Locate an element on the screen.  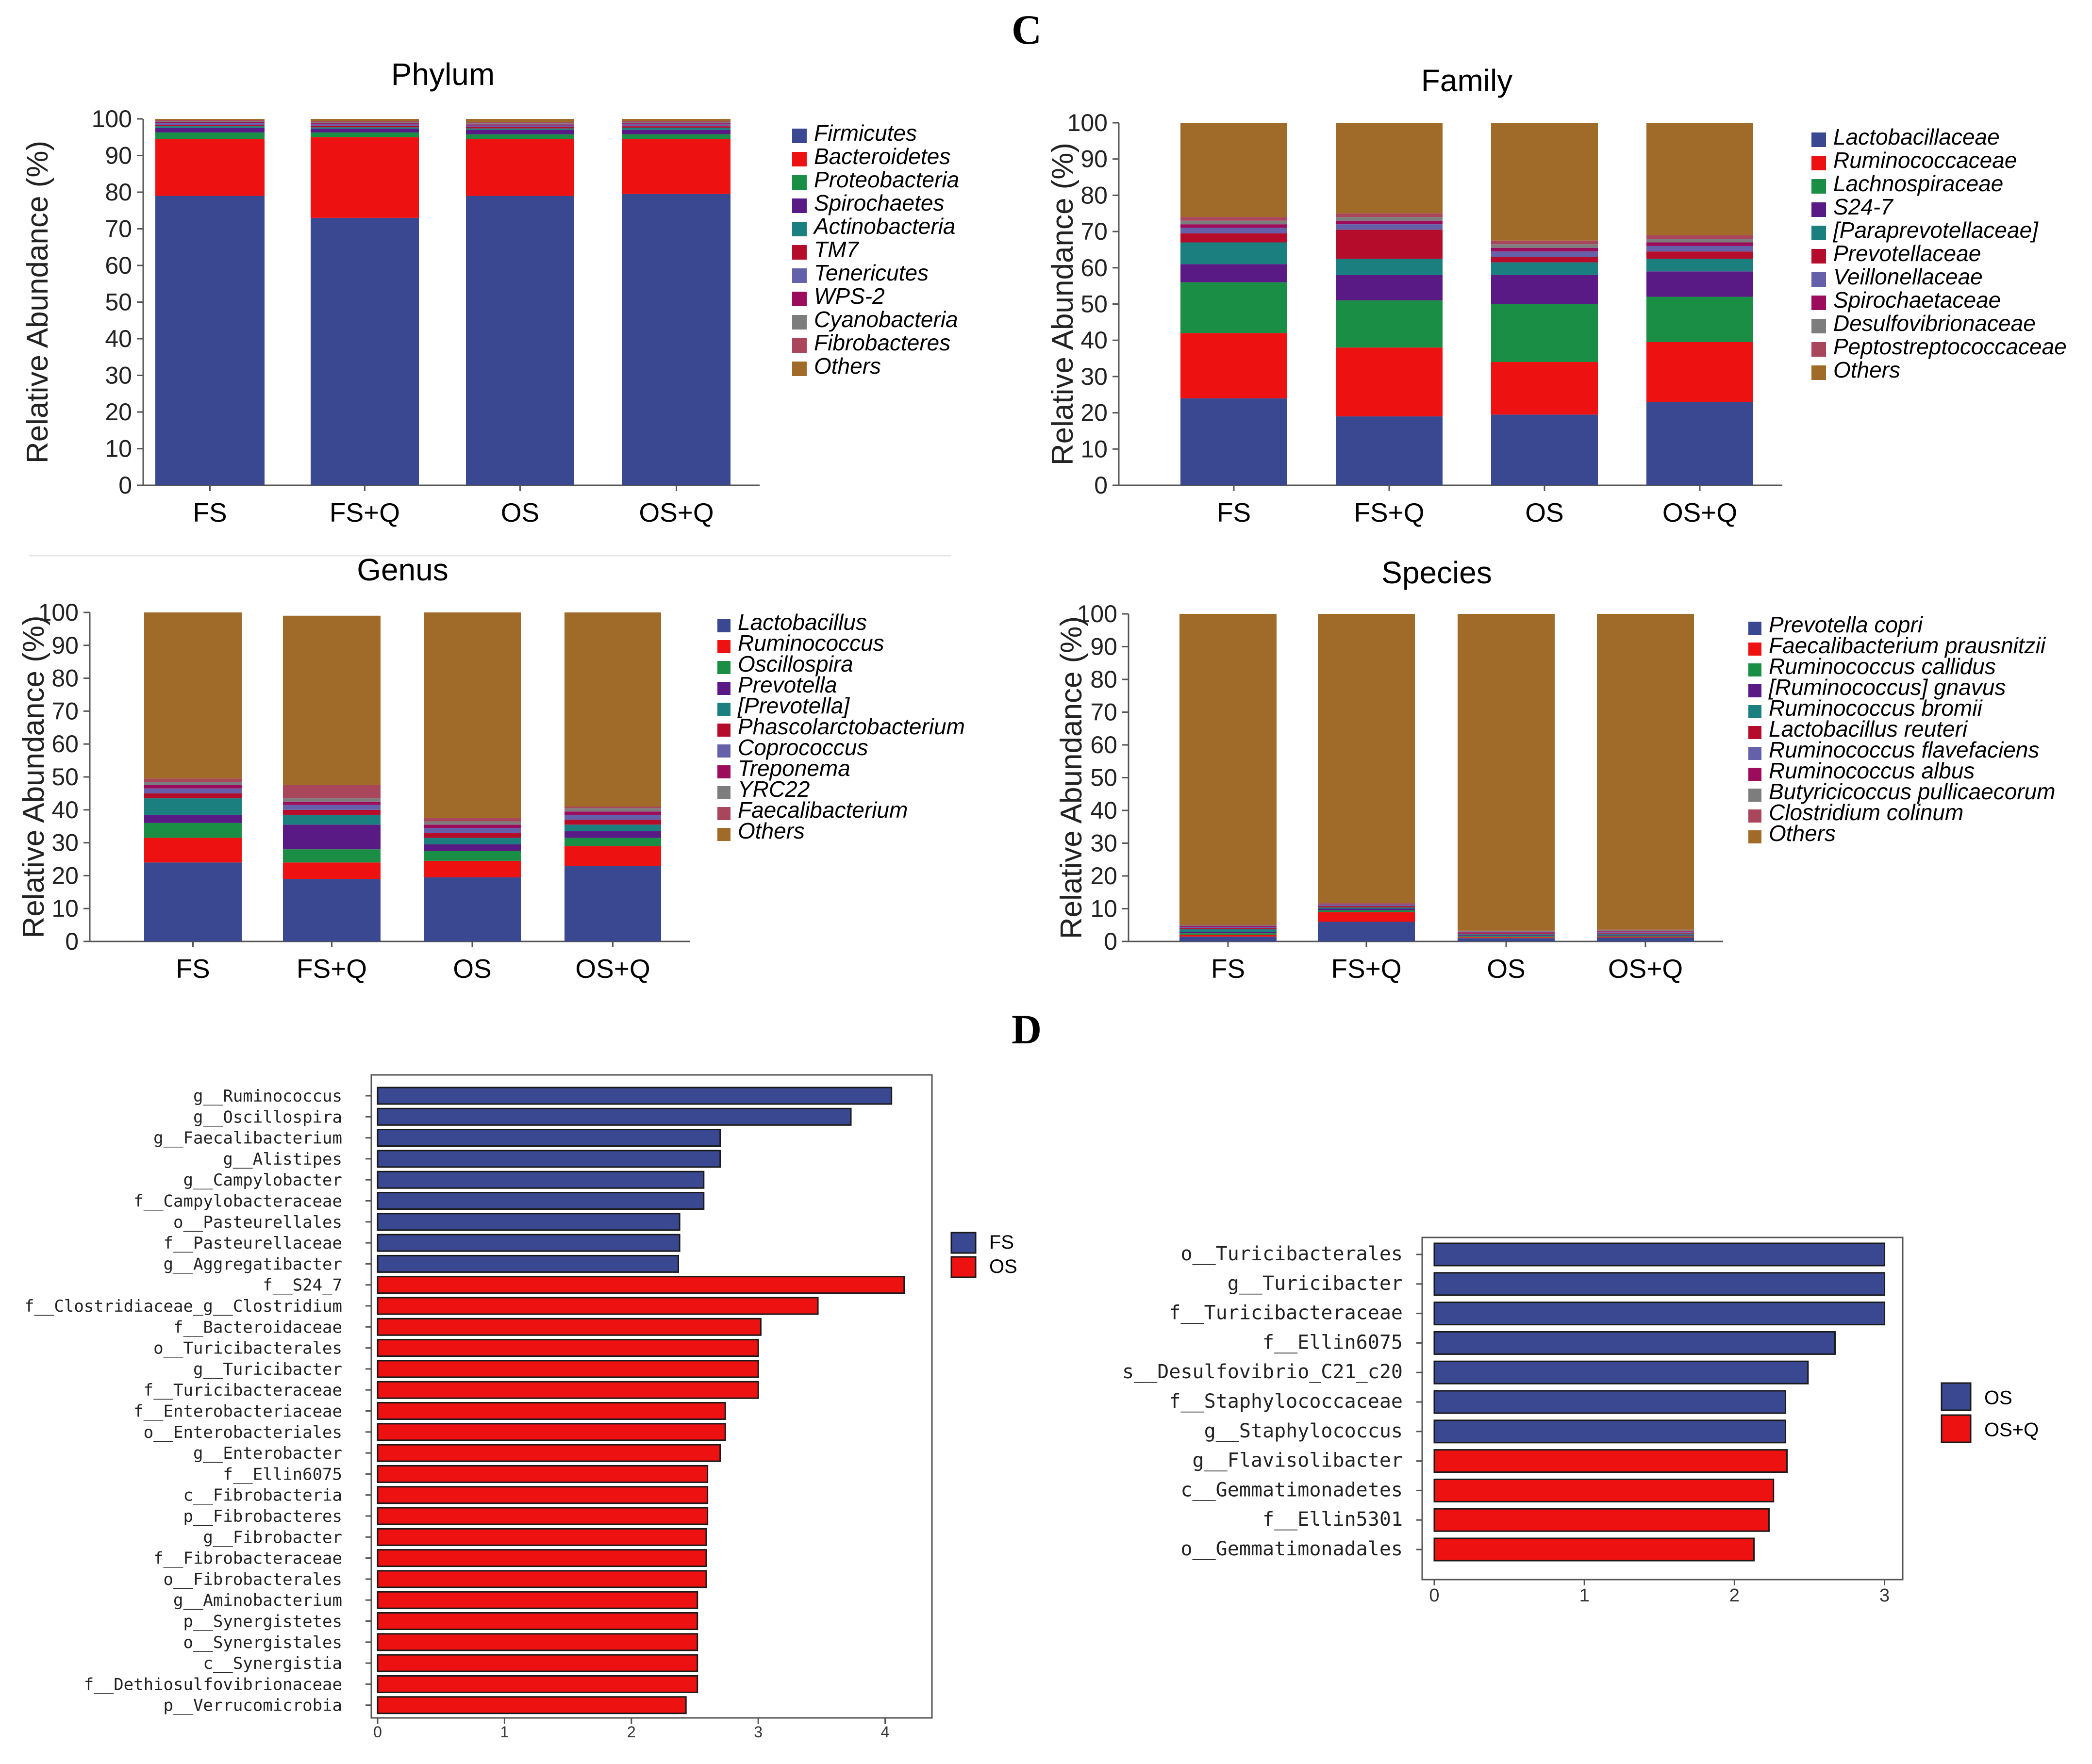
lefse-fs-os-category-label: f__Enterobacteriaceae is located at coordinates (237, 1411).